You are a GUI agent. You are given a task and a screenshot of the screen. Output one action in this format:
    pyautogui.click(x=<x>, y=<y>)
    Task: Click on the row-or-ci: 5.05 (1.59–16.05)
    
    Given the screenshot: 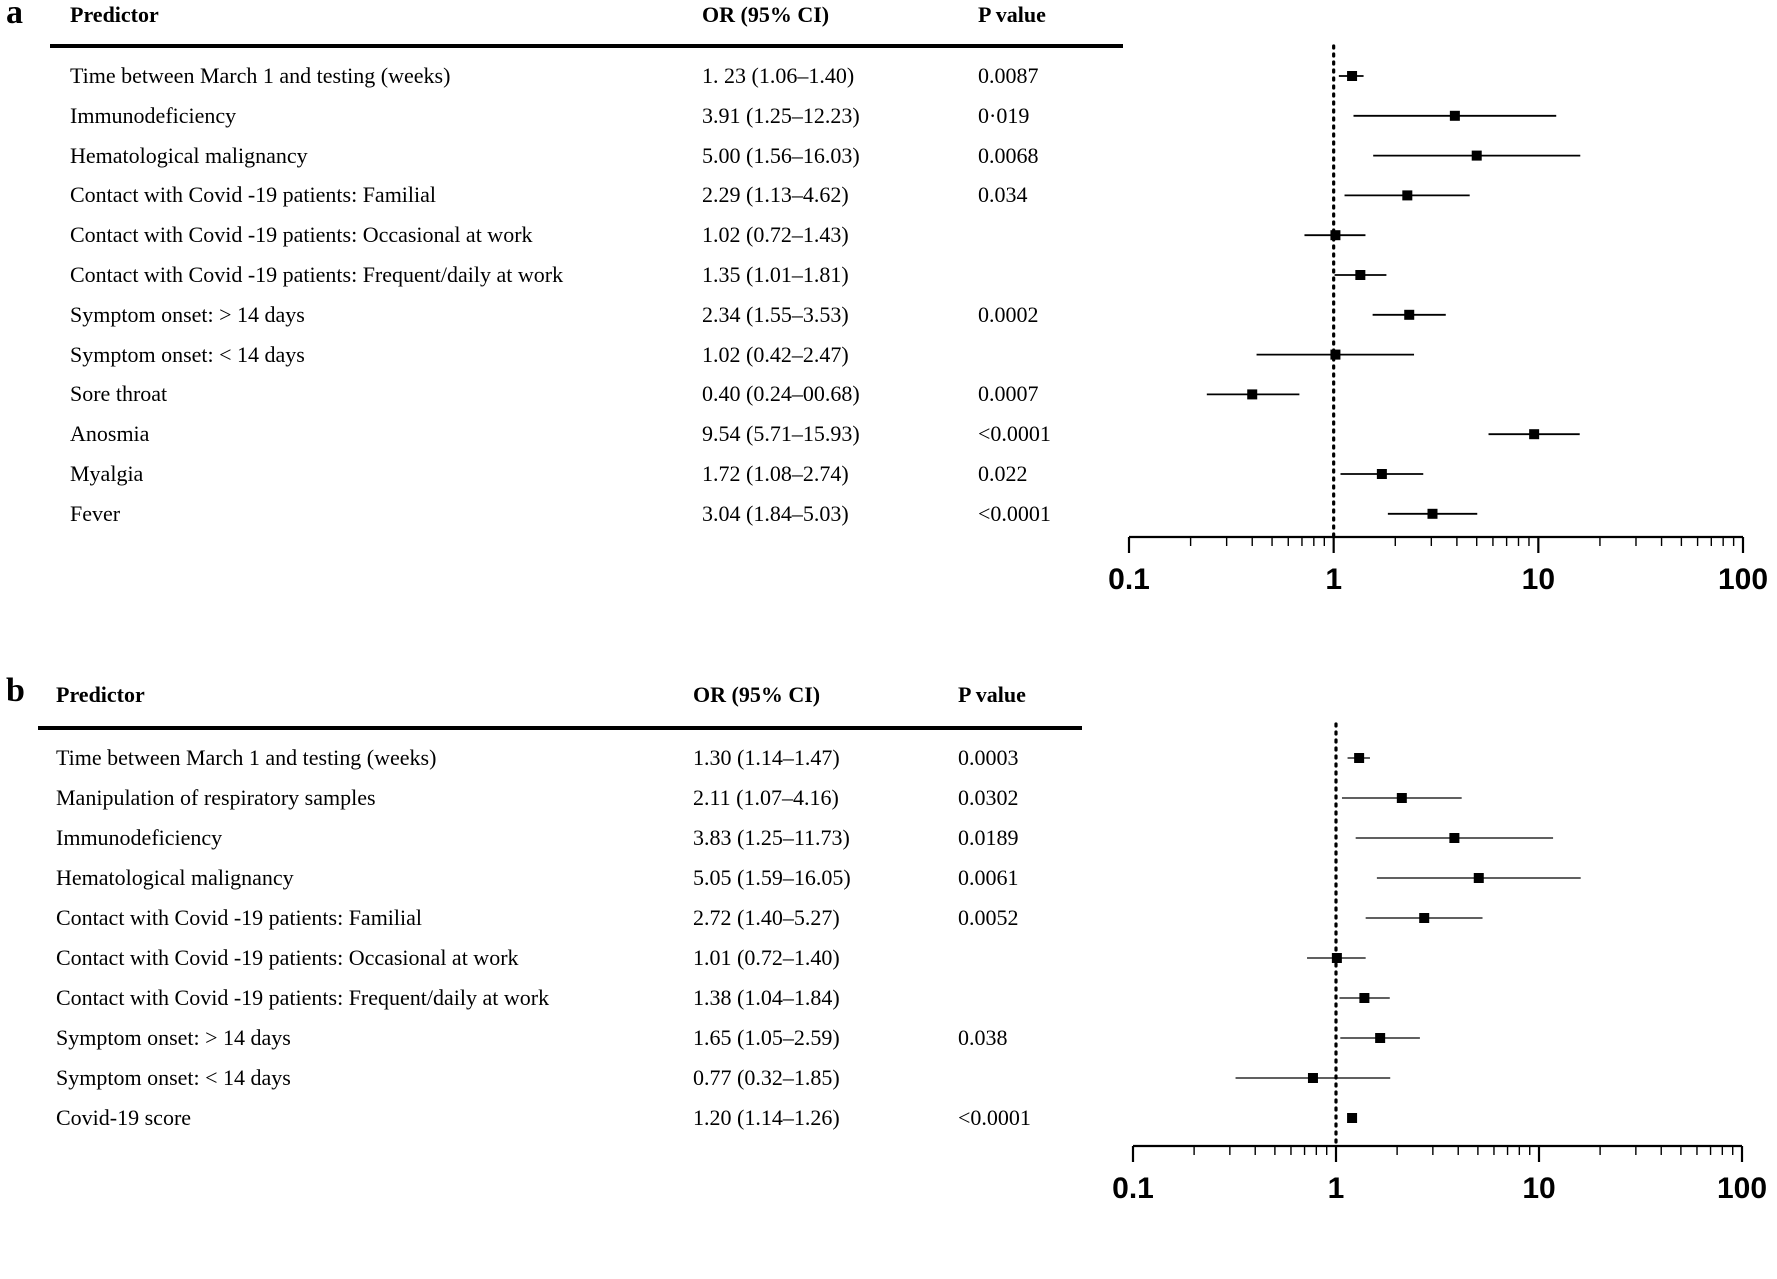 What is the action you would take?
    pyautogui.click(x=772, y=877)
    